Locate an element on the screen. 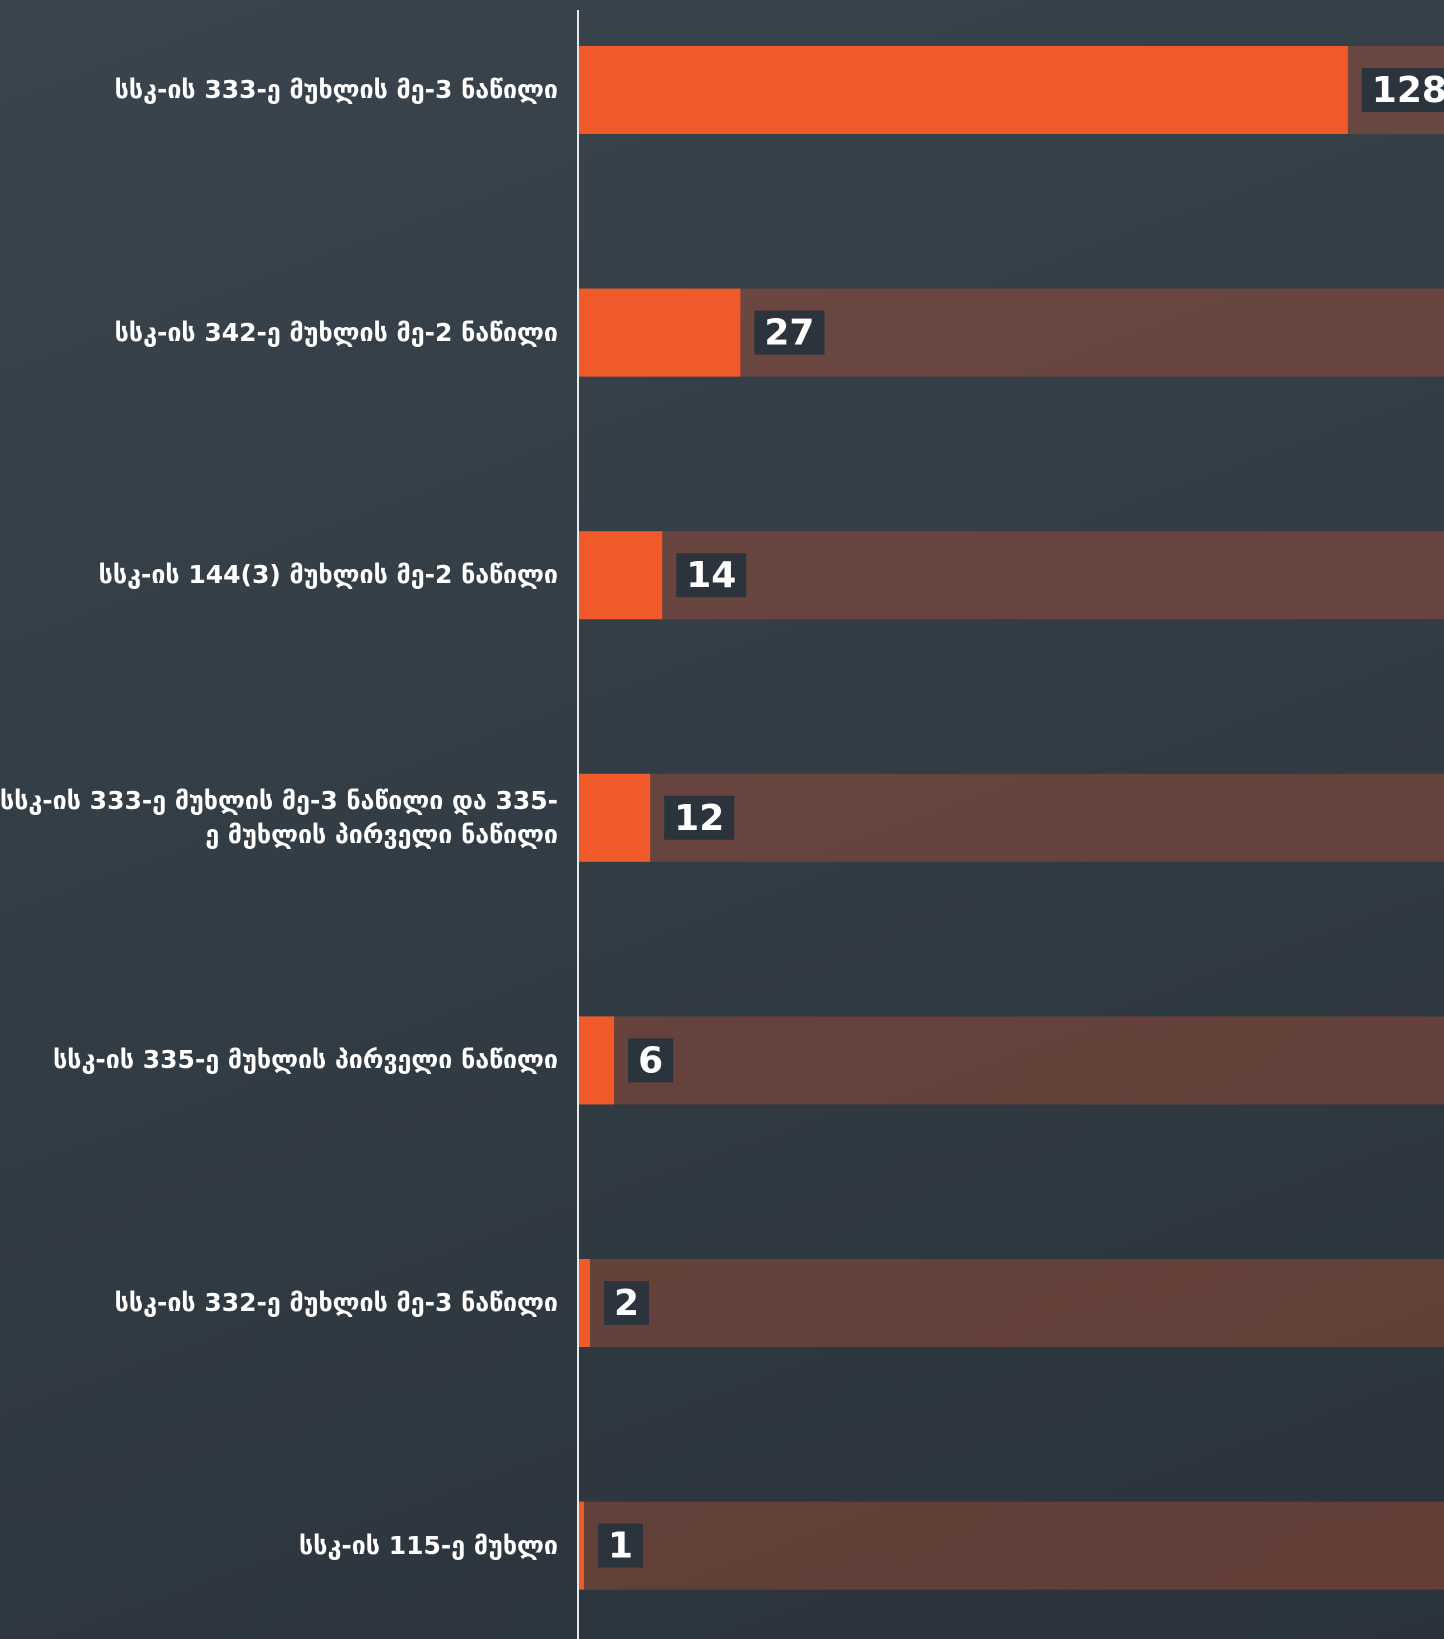 This screenshot has width=1444, height=1639. category-label: სსკ-ის 335-ე მუხლის პირველი ნაწილი is located at coordinates (305, 1060).